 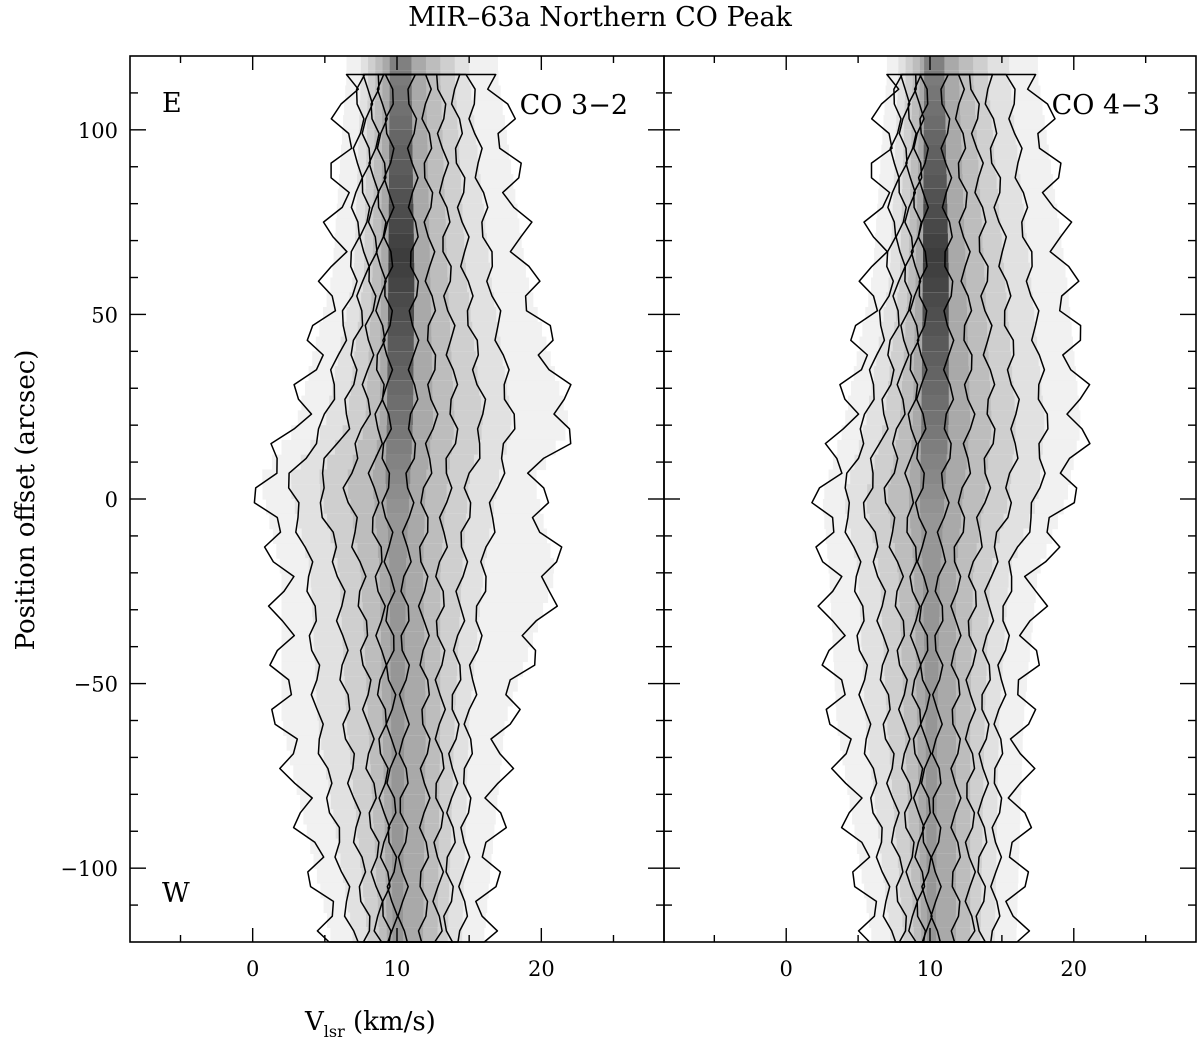 I want to click on y-tick-label: 50, so click(x=104, y=315).